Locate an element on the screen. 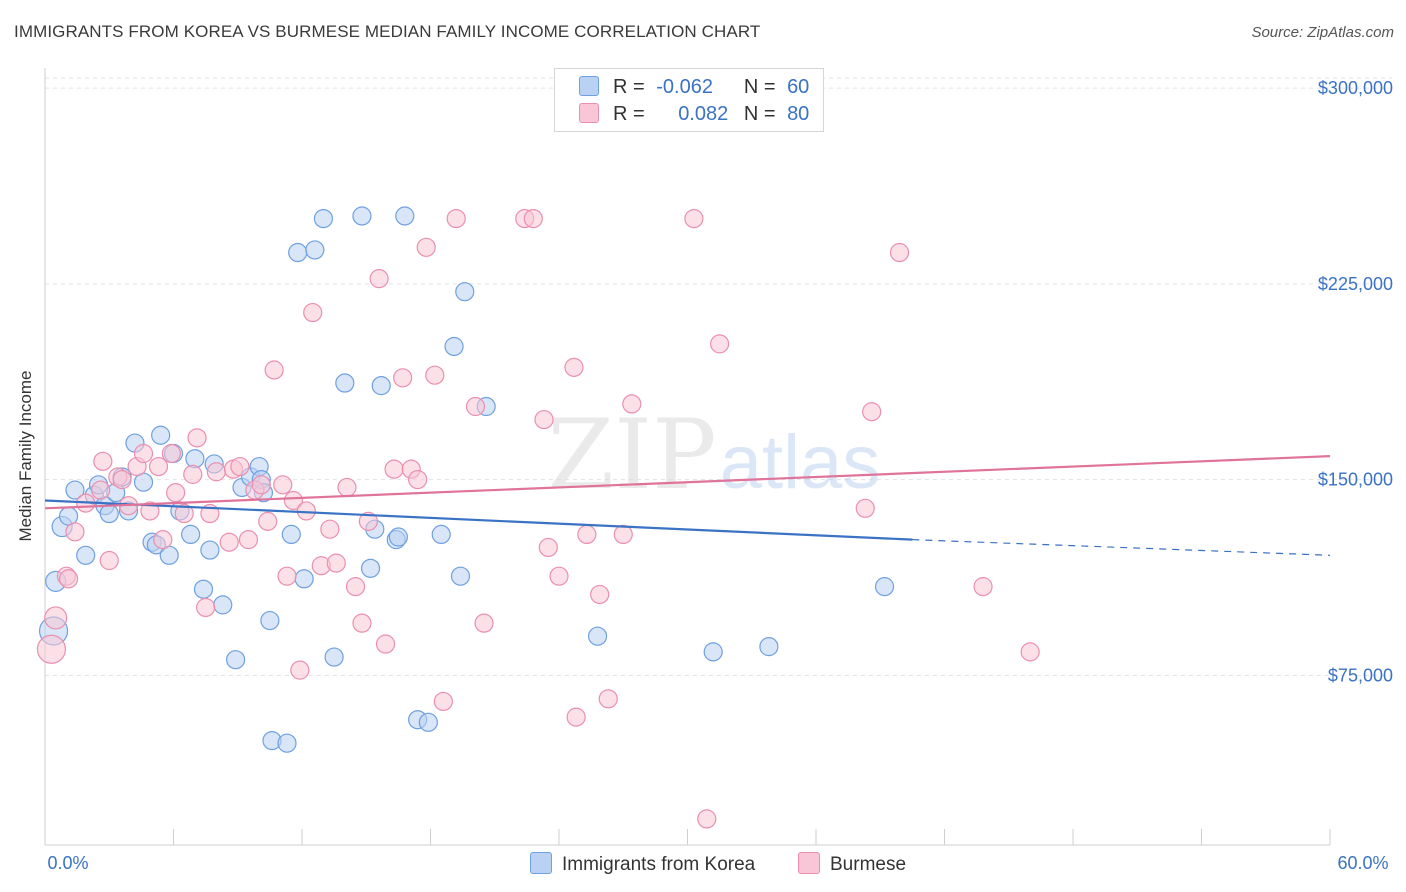 This screenshot has width=1406, height=892. legend-swatch-korea is located at coordinates (589, 86).